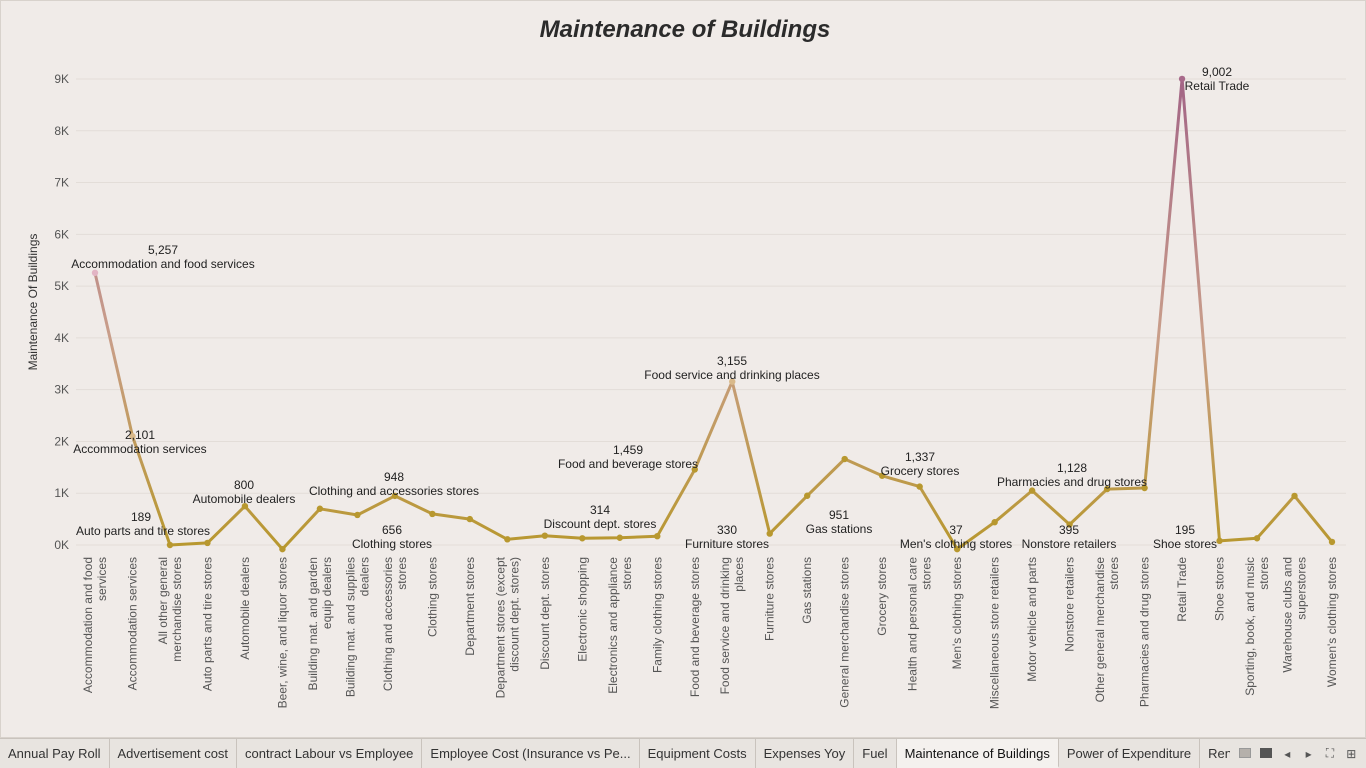  Describe the element at coordinates (956, 544) in the screenshot. I see `data-label-name: Men's clothing stores` at that location.